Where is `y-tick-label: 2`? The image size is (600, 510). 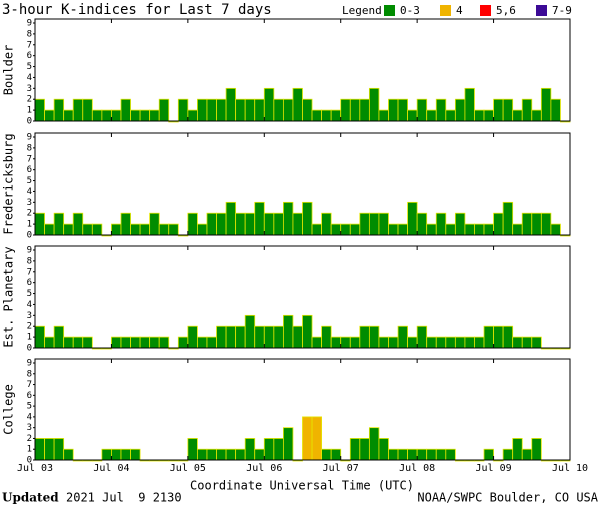 y-tick-label: 2 is located at coordinates (29, 439).